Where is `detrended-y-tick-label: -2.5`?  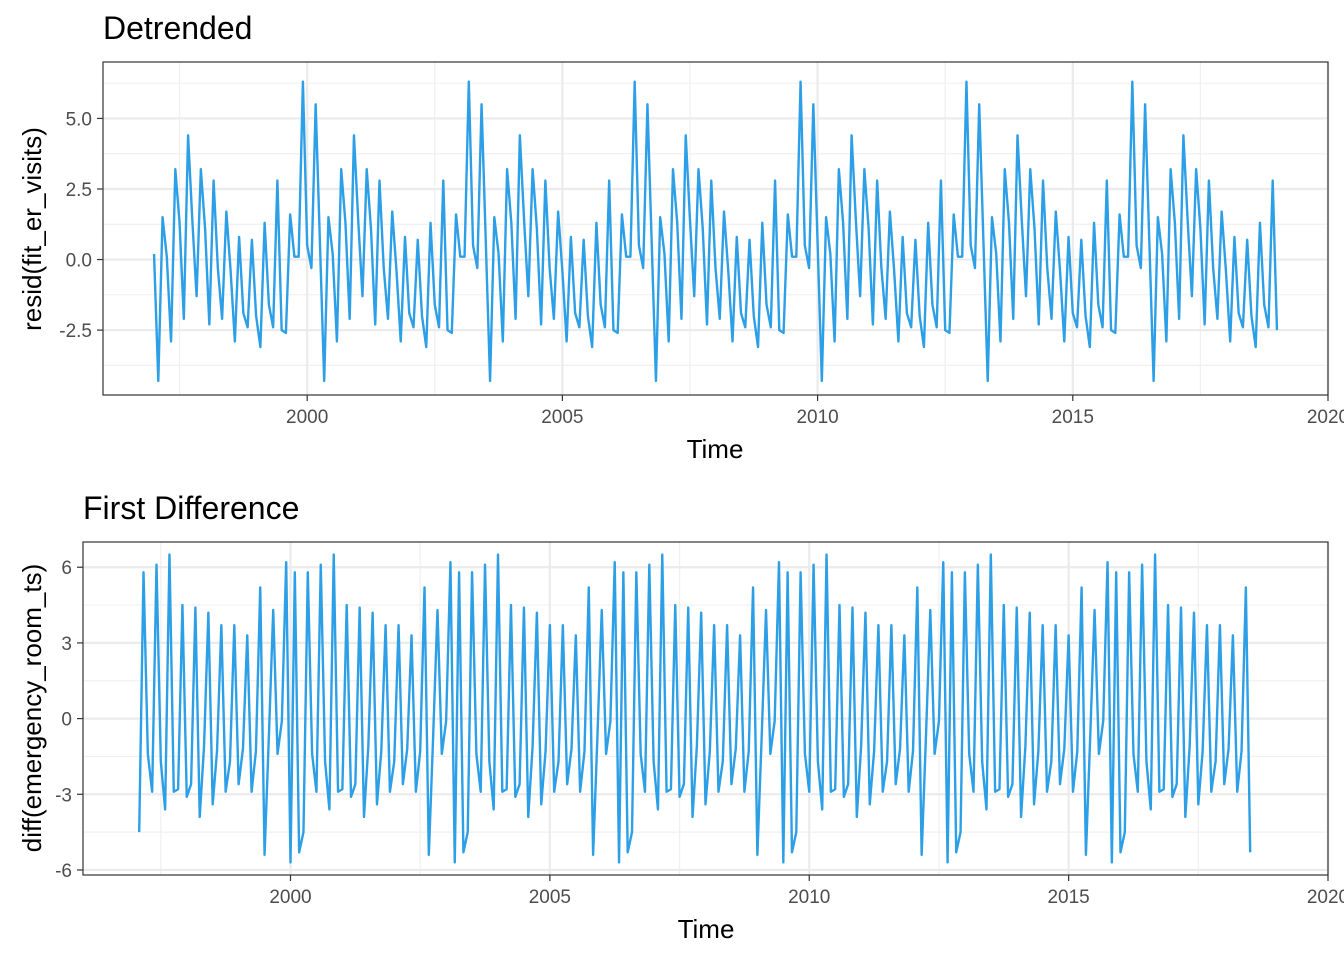 detrended-y-tick-label: -2.5 is located at coordinates (75, 331).